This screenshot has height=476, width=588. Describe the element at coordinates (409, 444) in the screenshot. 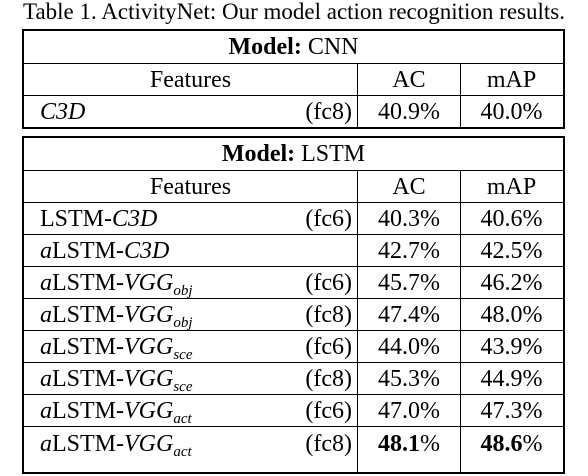

I see `ac-value: 48.1%` at that location.